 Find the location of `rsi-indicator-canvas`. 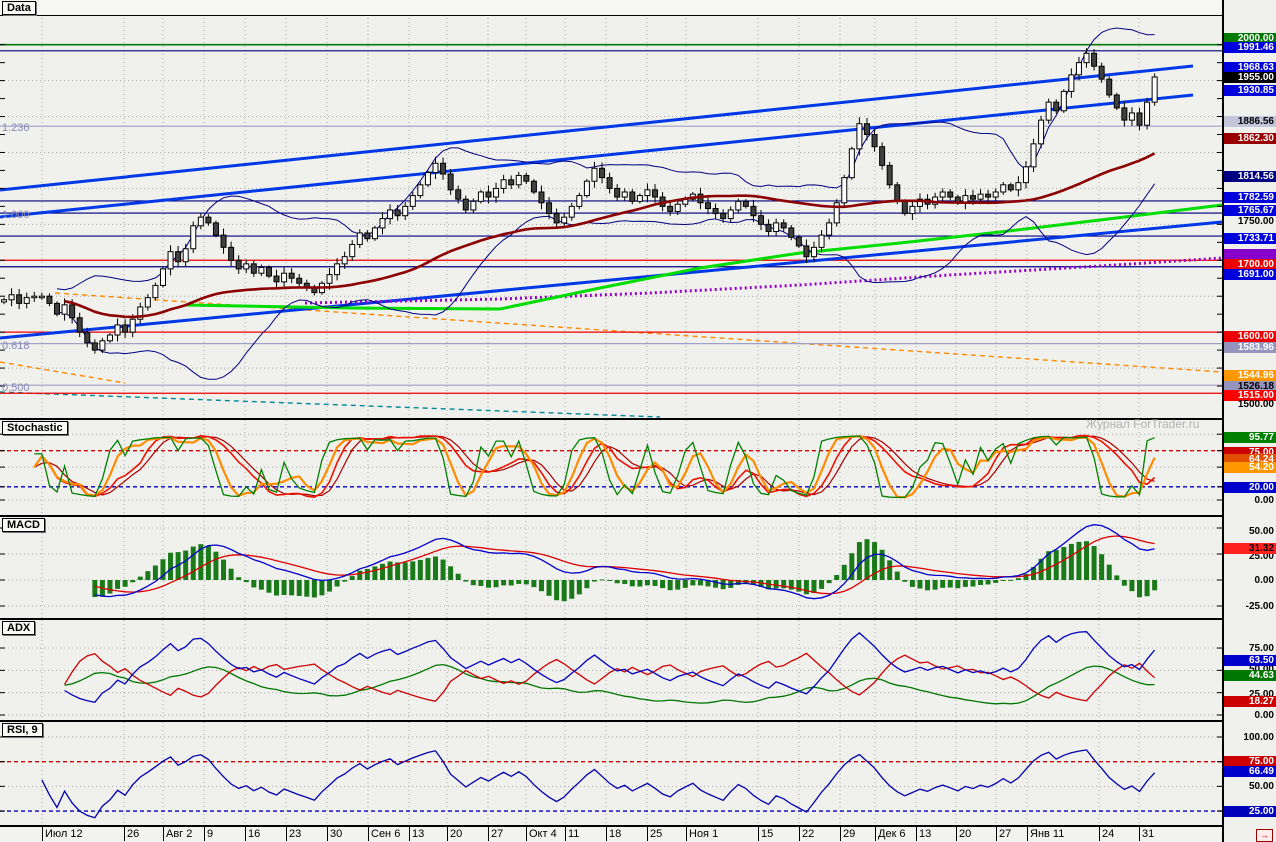

rsi-indicator-canvas is located at coordinates (611, 773).